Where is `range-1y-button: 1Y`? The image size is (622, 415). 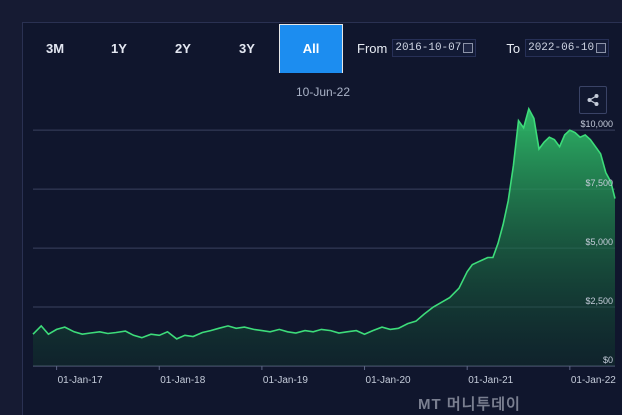 range-1y-button: 1Y is located at coordinates (119, 48).